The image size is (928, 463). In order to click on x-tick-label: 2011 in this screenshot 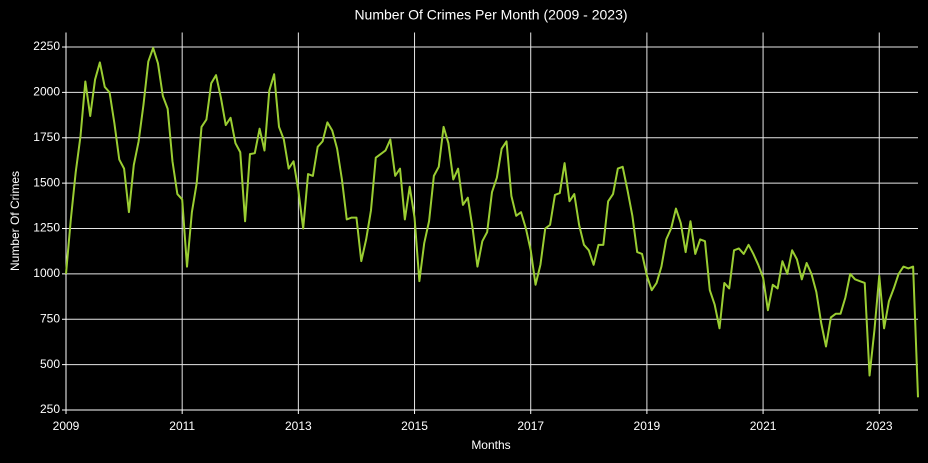, I will do `click(182, 426)`.